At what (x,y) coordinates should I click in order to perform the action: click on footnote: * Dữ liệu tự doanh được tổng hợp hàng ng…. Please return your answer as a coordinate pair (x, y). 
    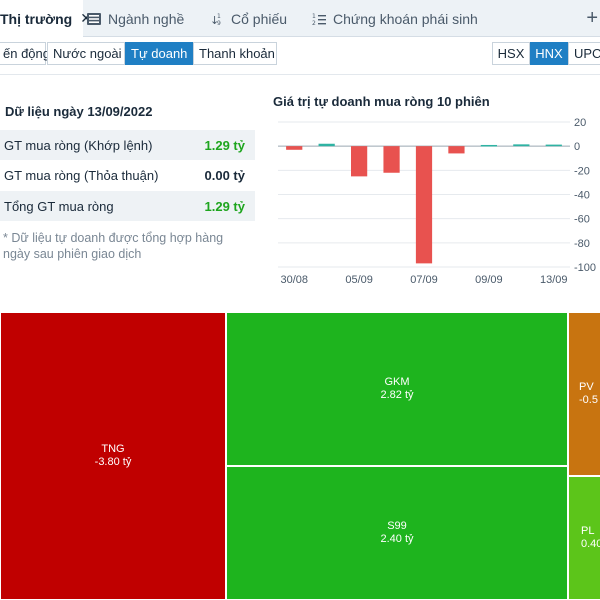
    Looking at the image, I should click on (113, 246).